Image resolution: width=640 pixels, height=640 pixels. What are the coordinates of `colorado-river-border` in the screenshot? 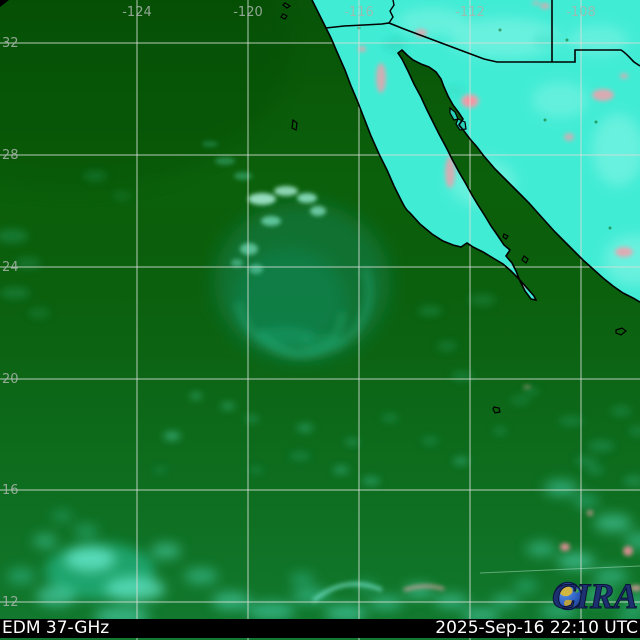 It's located at (391, 12).